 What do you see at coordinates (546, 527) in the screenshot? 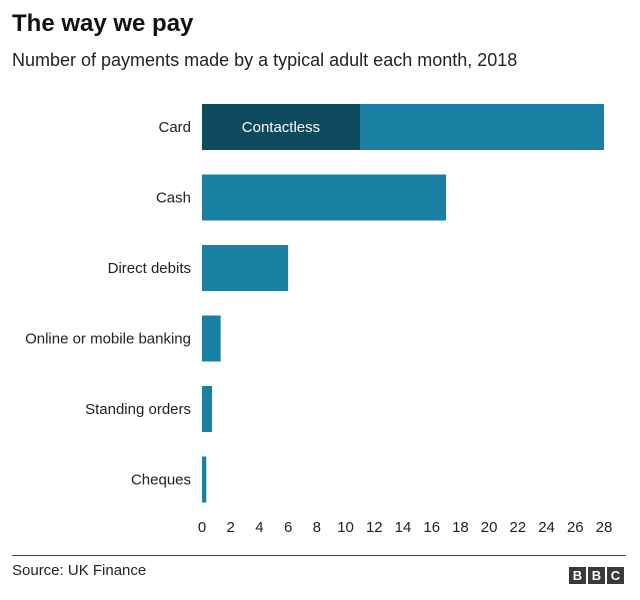
I see `x-tick-label: 24` at bounding box center [546, 527].